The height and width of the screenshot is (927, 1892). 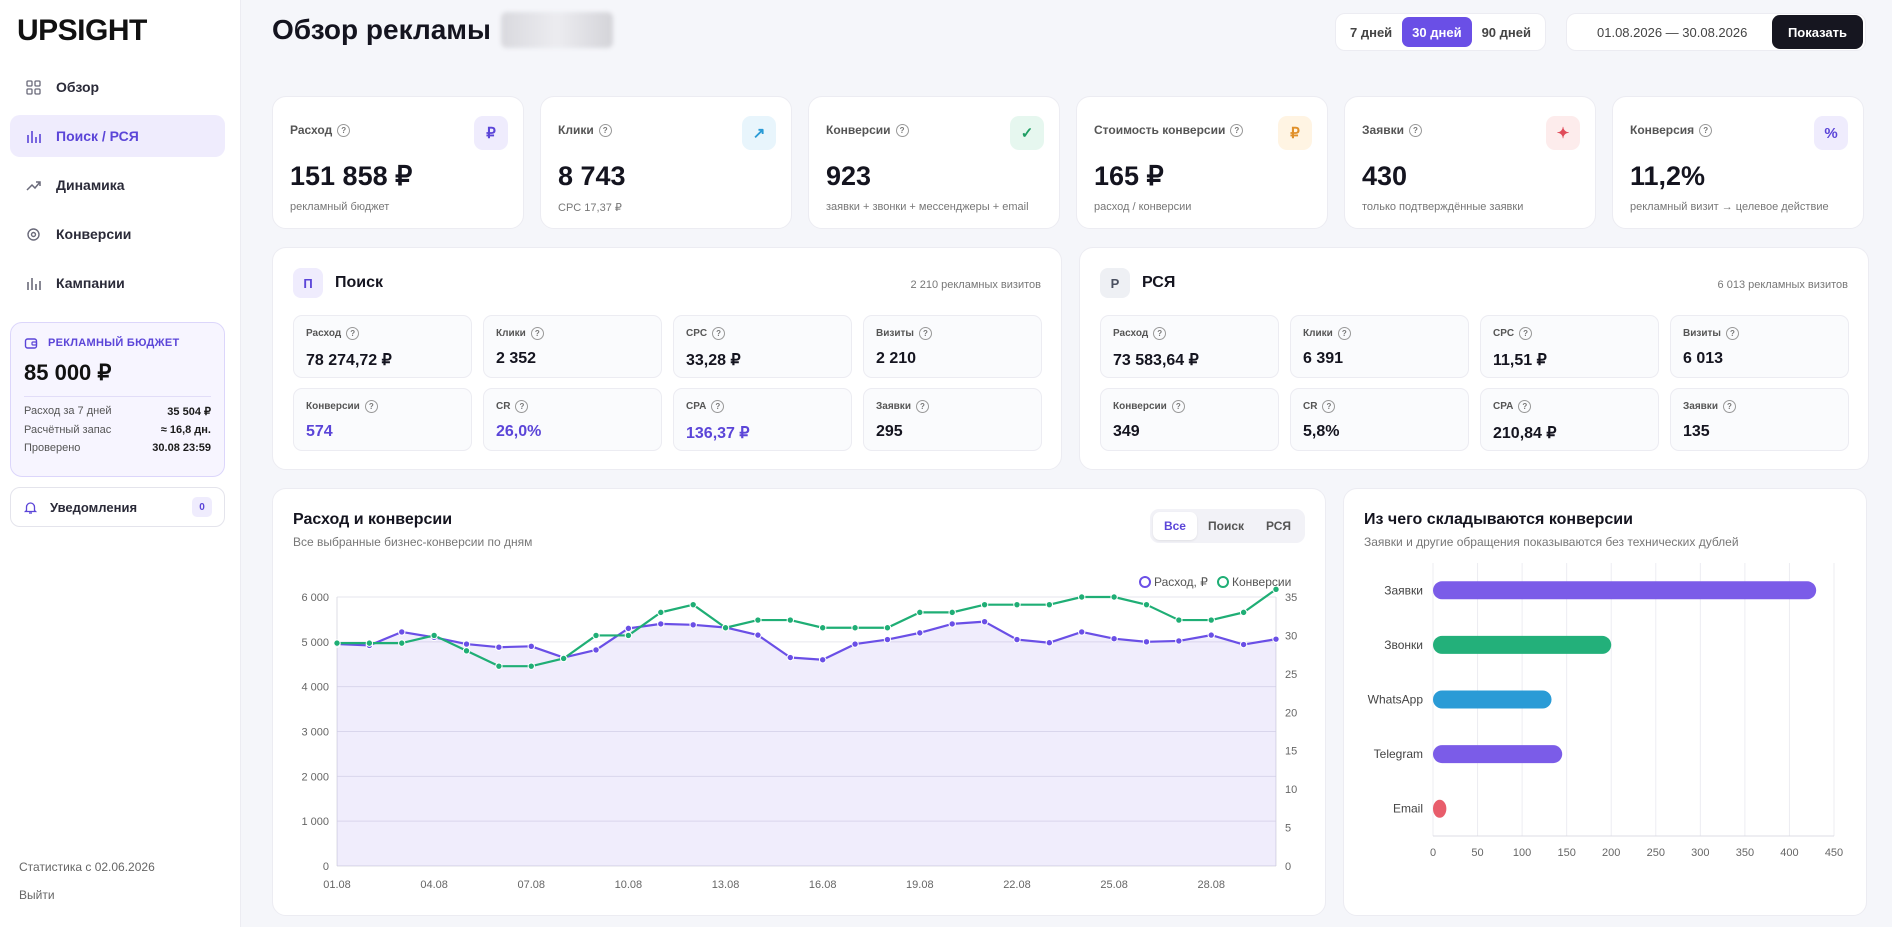 What do you see at coordinates (1278, 526) in the screenshot?
I see `filter-tab: РСЯ` at bounding box center [1278, 526].